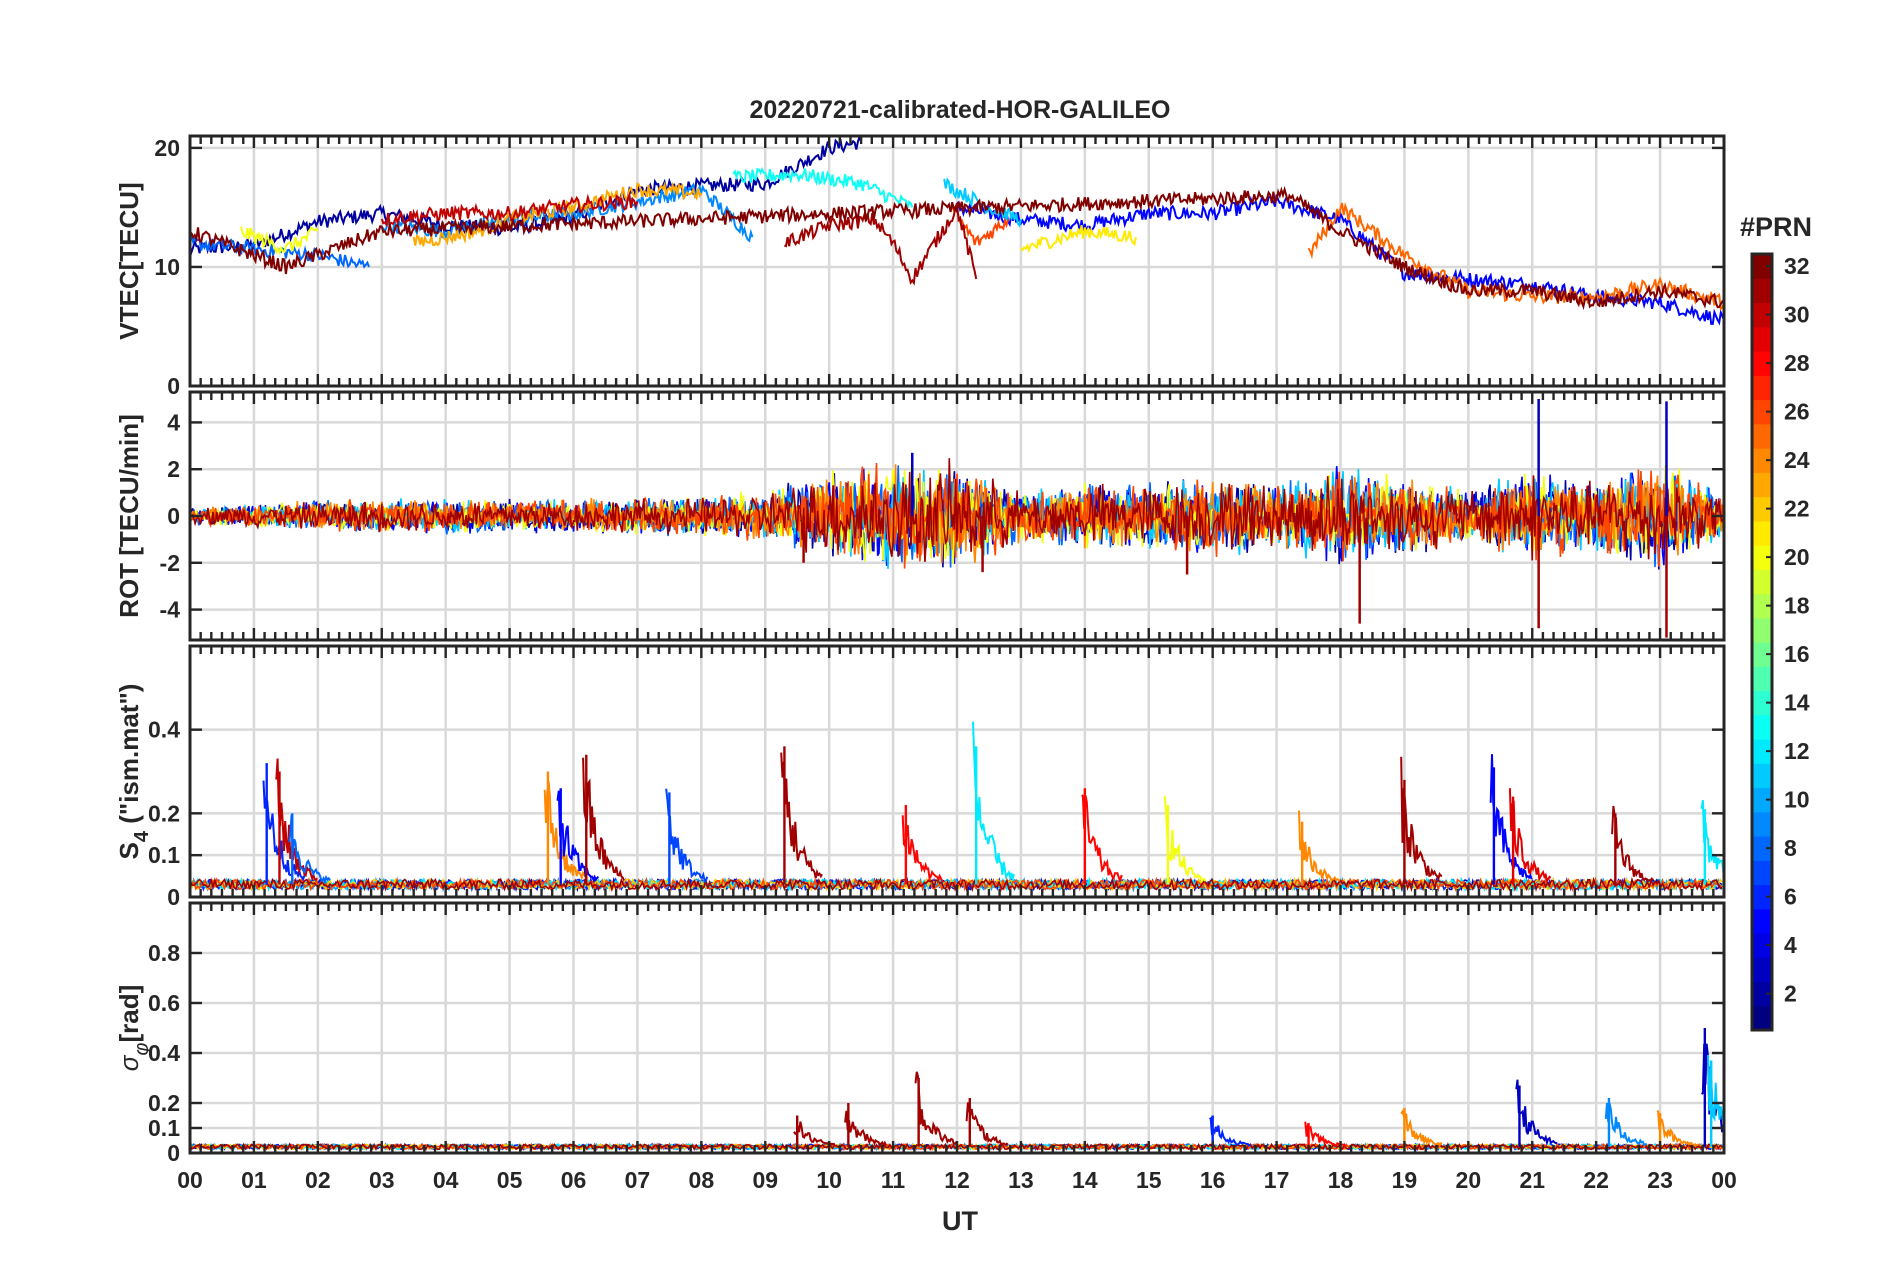  What do you see at coordinates (1797, 557) in the screenshot?
I see `colorbar-tick-label: 20` at bounding box center [1797, 557].